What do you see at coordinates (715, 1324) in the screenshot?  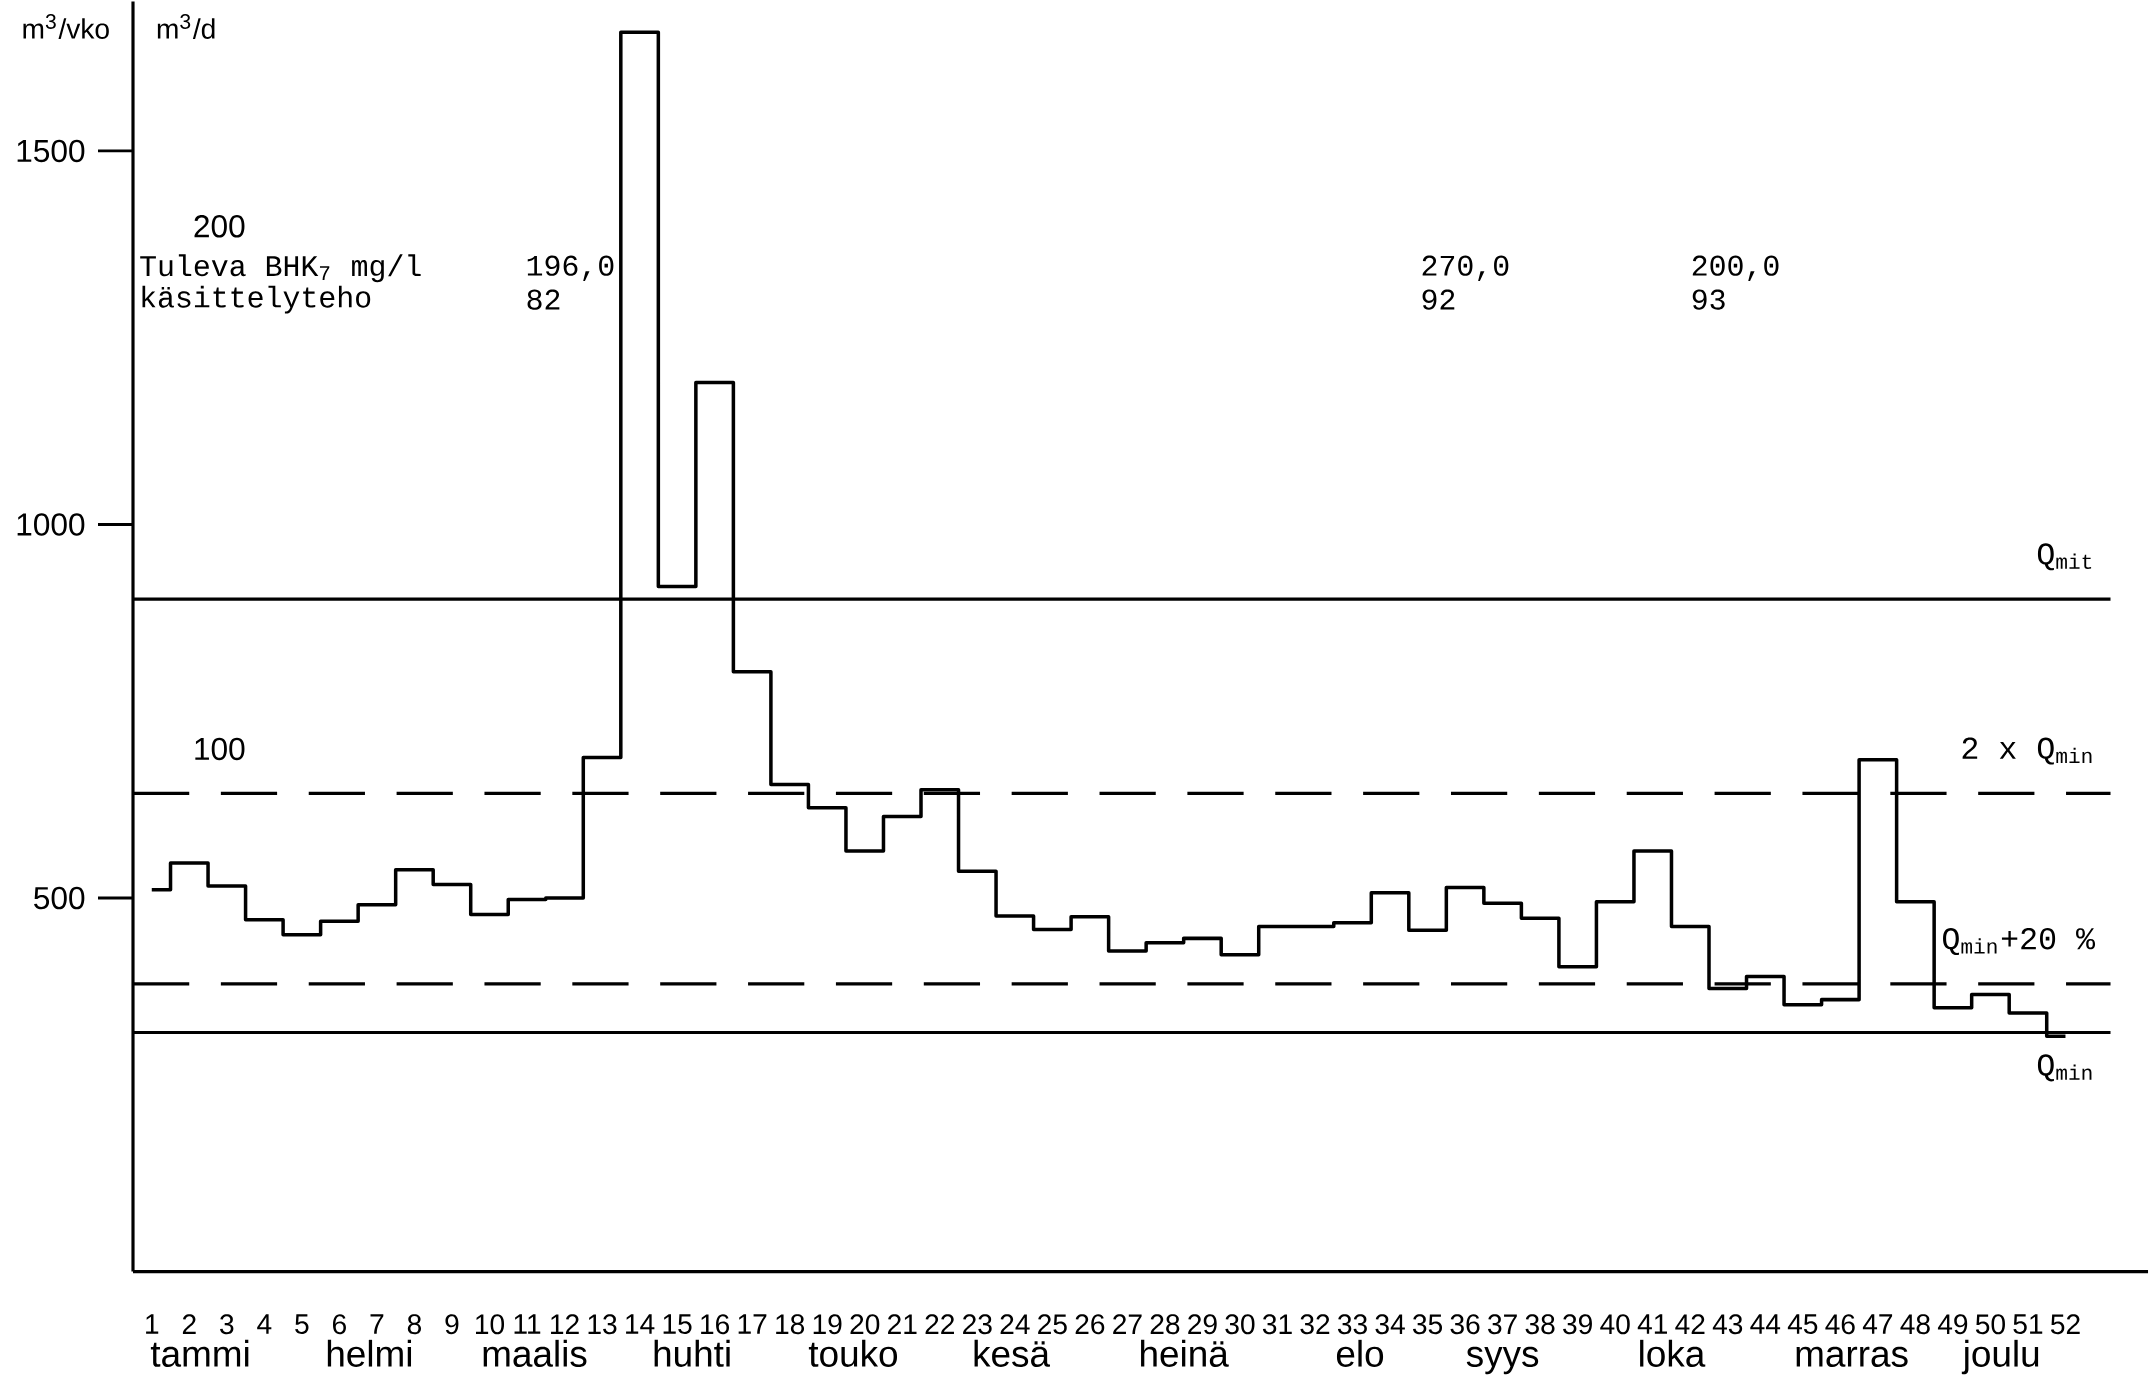 I see `x-tick-label: 16` at bounding box center [715, 1324].